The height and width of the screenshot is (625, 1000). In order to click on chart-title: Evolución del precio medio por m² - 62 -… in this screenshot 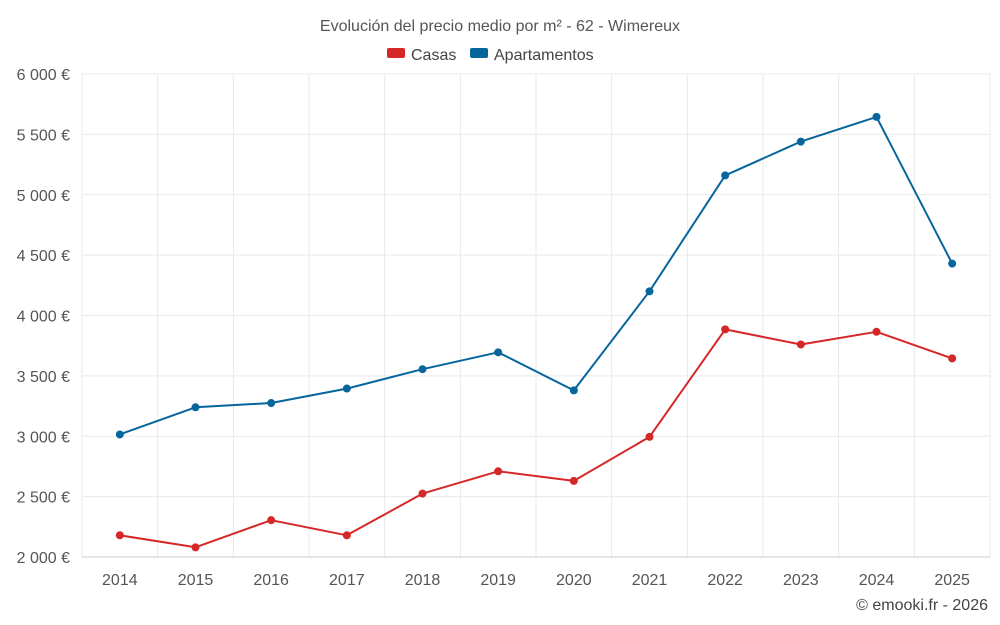, I will do `click(500, 26)`.